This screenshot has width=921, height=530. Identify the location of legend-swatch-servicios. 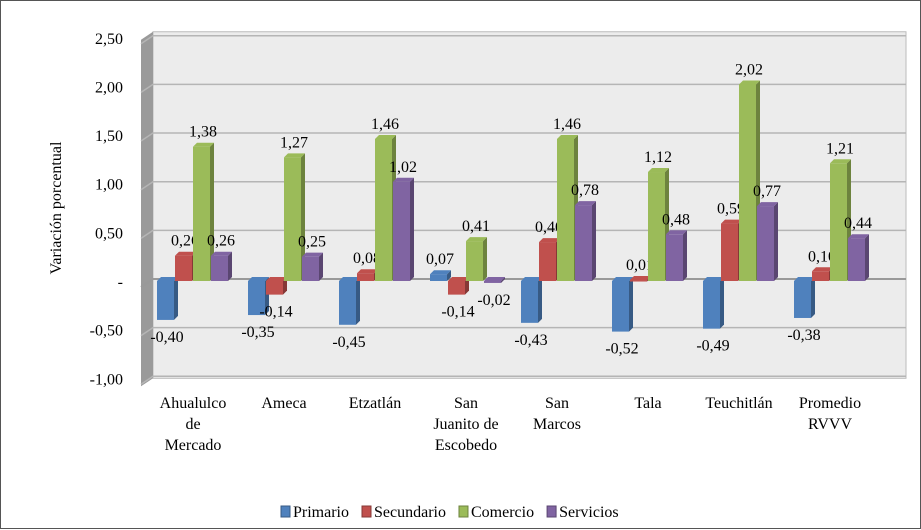
(551, 511).